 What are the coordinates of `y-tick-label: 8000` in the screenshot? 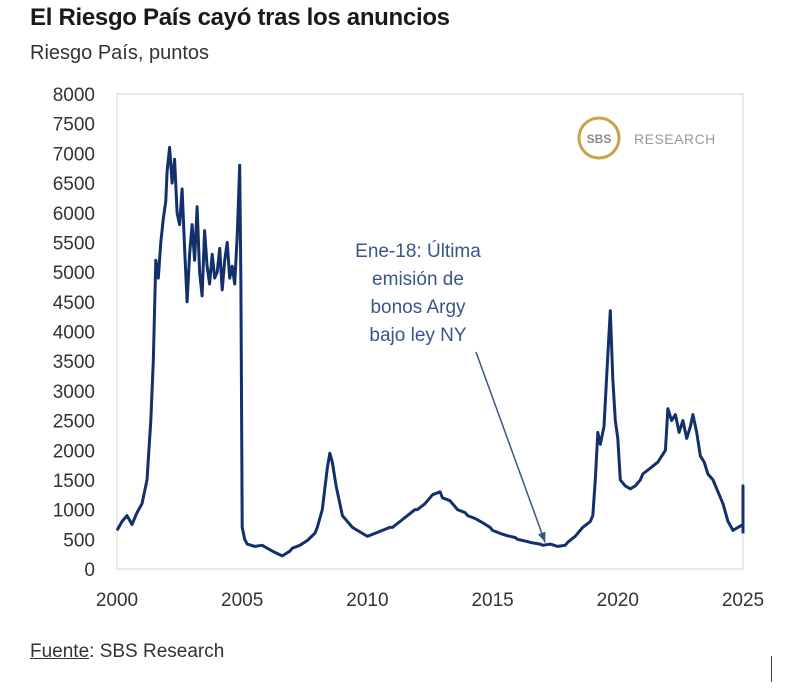 It's located at (74, 95).